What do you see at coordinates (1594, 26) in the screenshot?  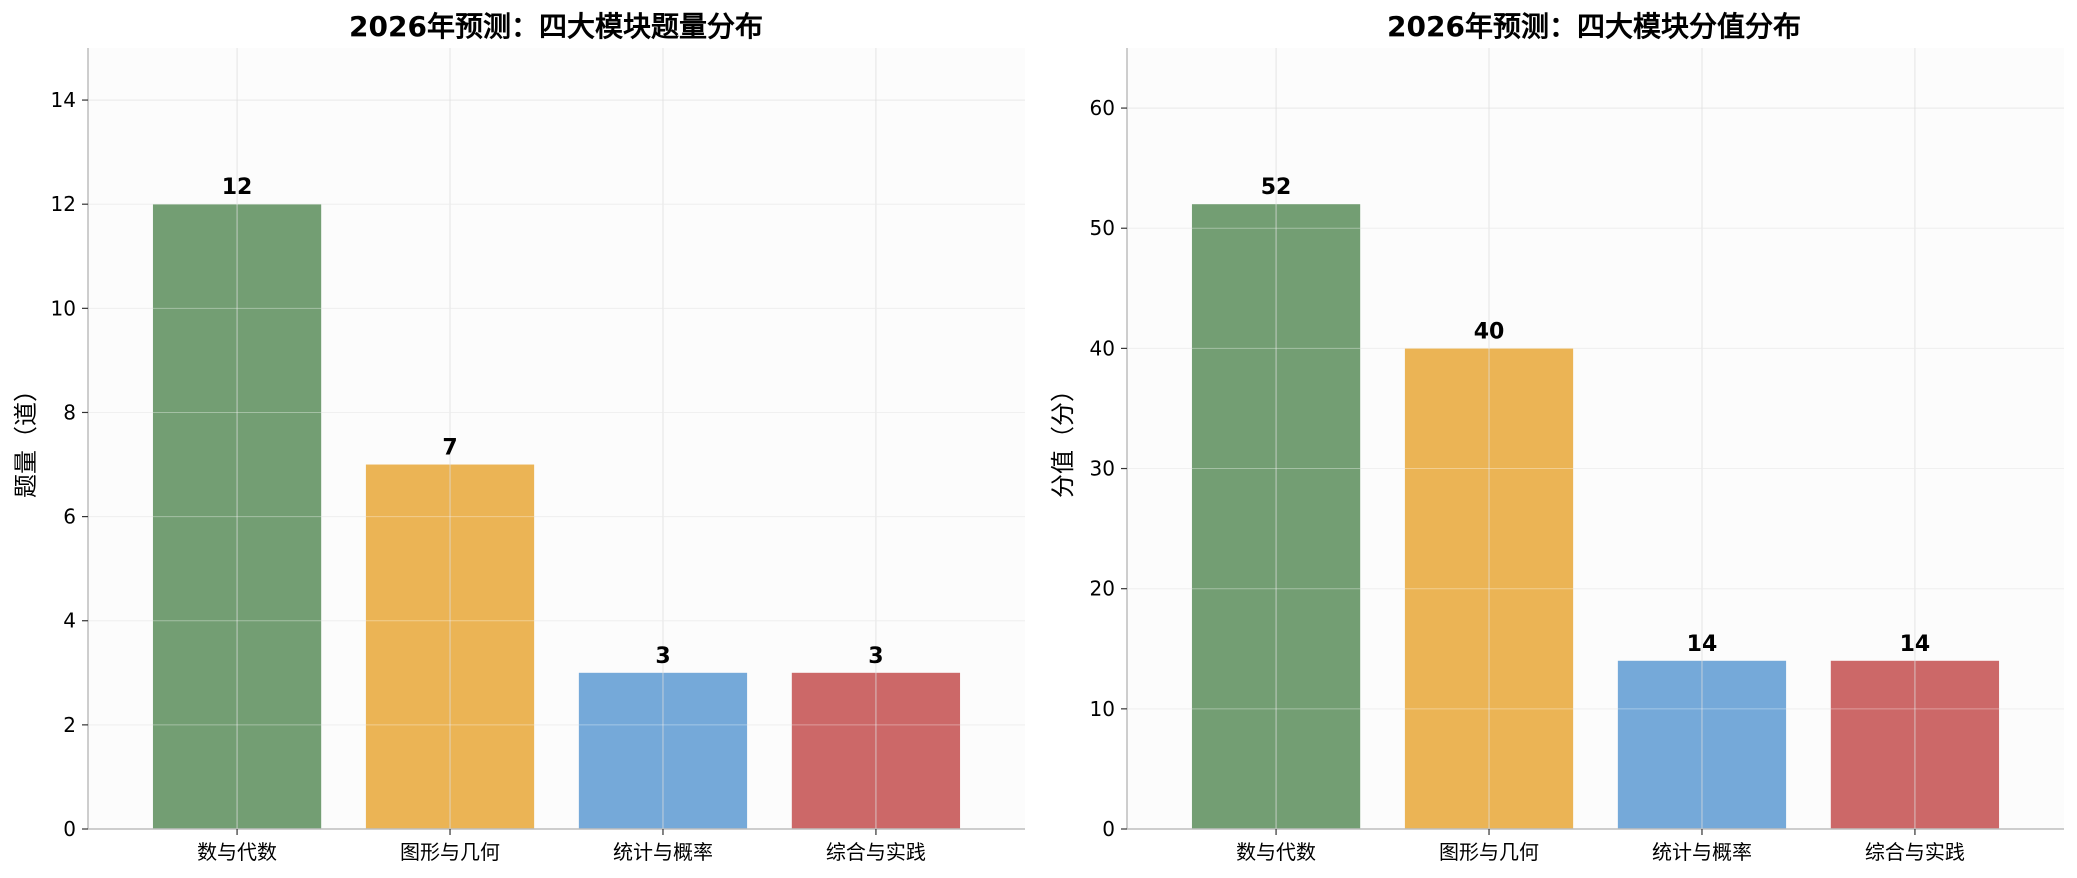 I see `chart-title: 2026年预测：四大模块分值分布` at bounding box center [1594, 26].